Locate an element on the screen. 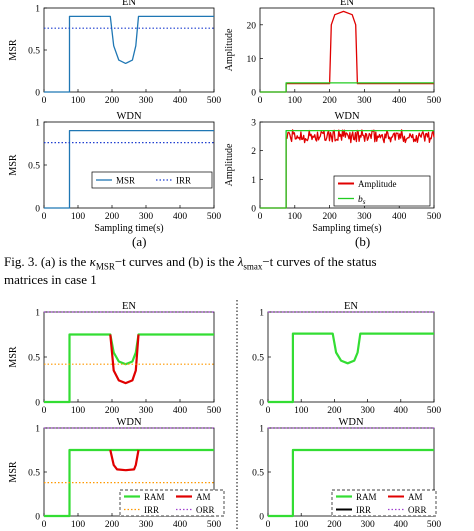 Image resolution: width=474 pixels, height=531 pixels. y-tick-label: 10 is located at coordinates (252, 60).